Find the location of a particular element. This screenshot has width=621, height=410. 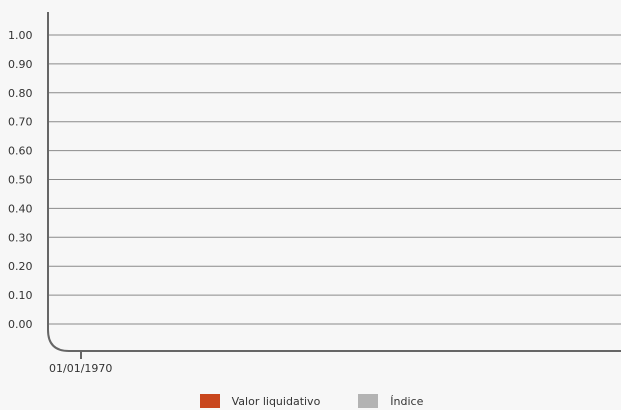

y-tick-label: 0.10 is located at coordinates (20, 295).